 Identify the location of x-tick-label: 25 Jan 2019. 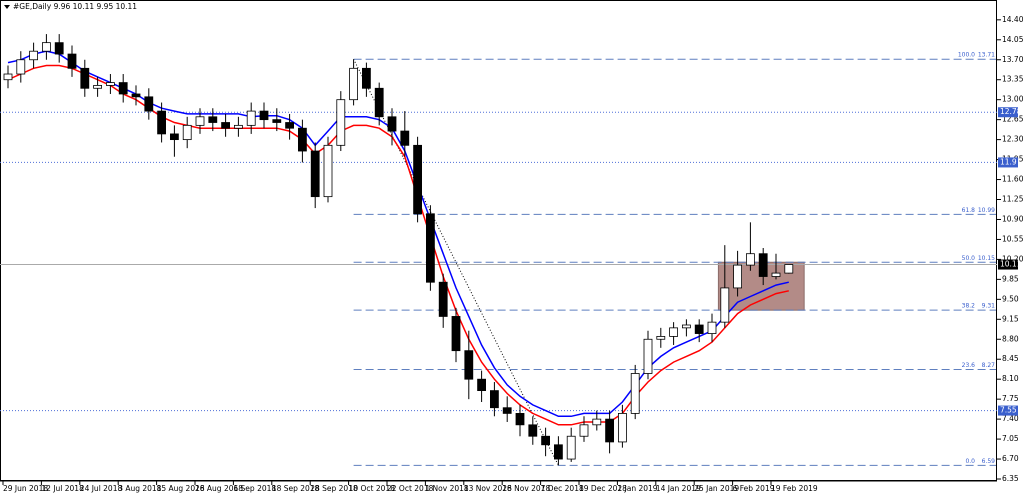
(716, 488).